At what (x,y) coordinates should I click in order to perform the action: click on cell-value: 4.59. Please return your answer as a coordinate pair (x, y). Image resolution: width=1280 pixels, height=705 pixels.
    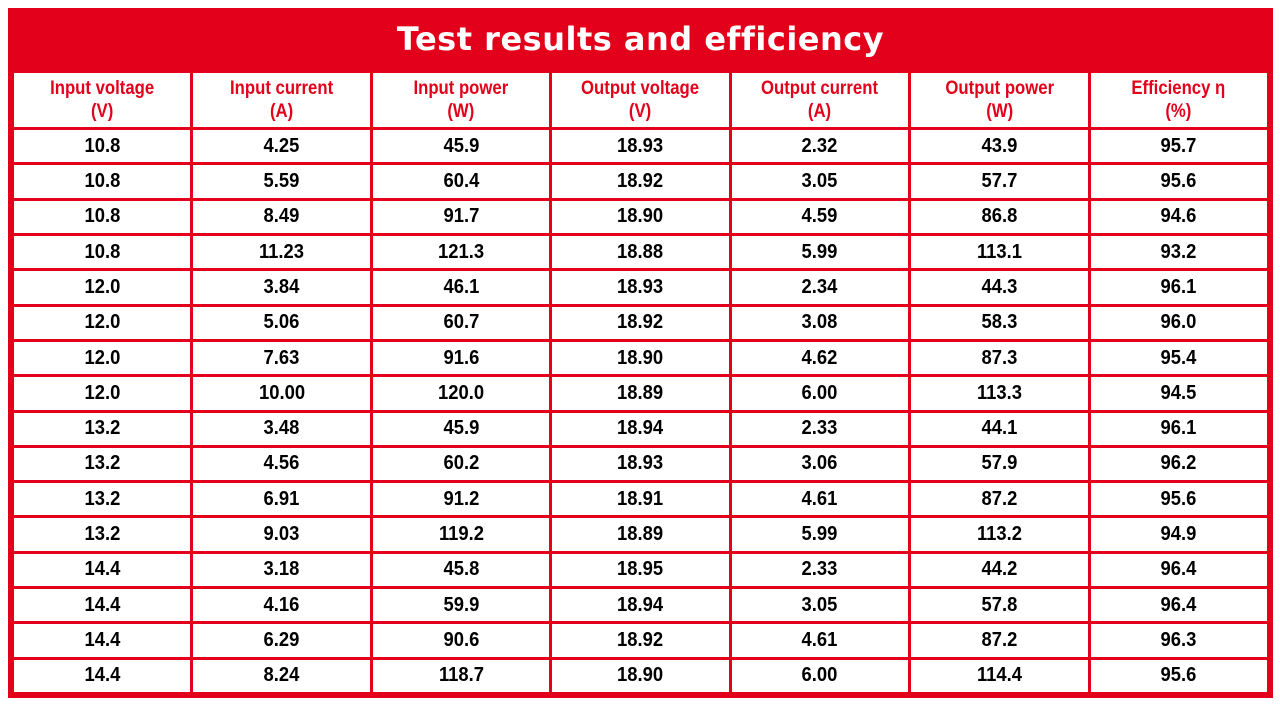
    Looking at the image, I should click on (819, 216).